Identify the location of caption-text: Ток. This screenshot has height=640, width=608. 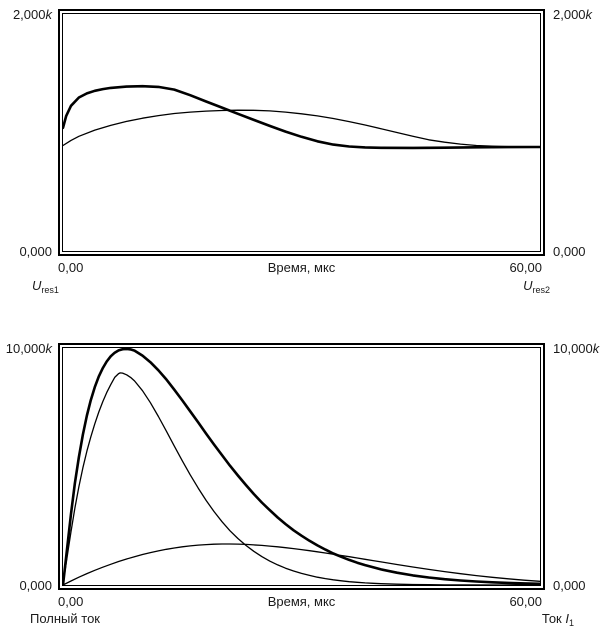
(553, 618).